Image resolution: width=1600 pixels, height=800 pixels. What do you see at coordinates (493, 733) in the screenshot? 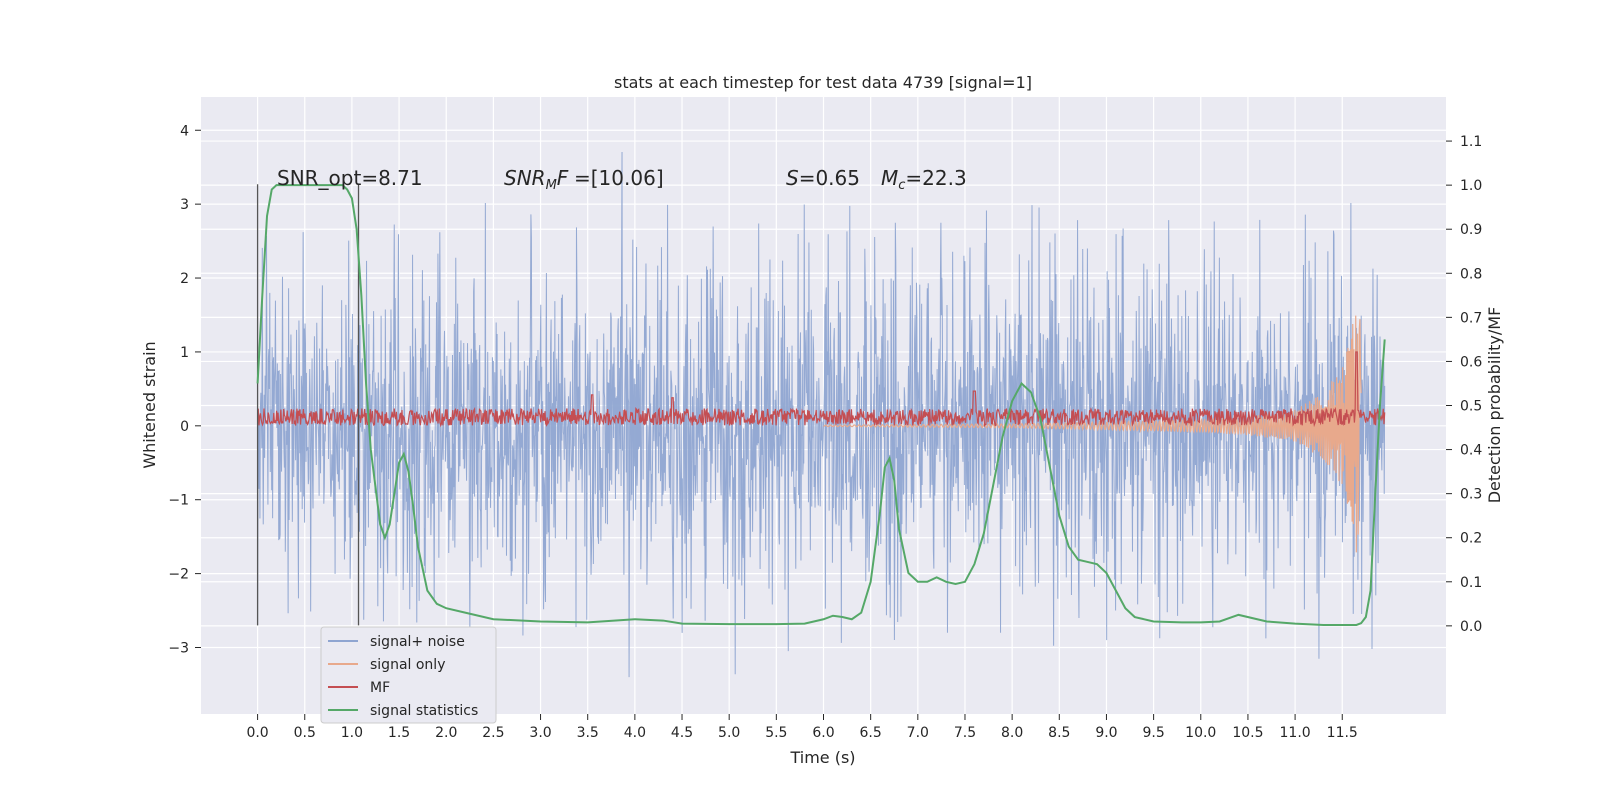
I see `x-tick-label-5: 2.5` at bounding box center [493, 733].